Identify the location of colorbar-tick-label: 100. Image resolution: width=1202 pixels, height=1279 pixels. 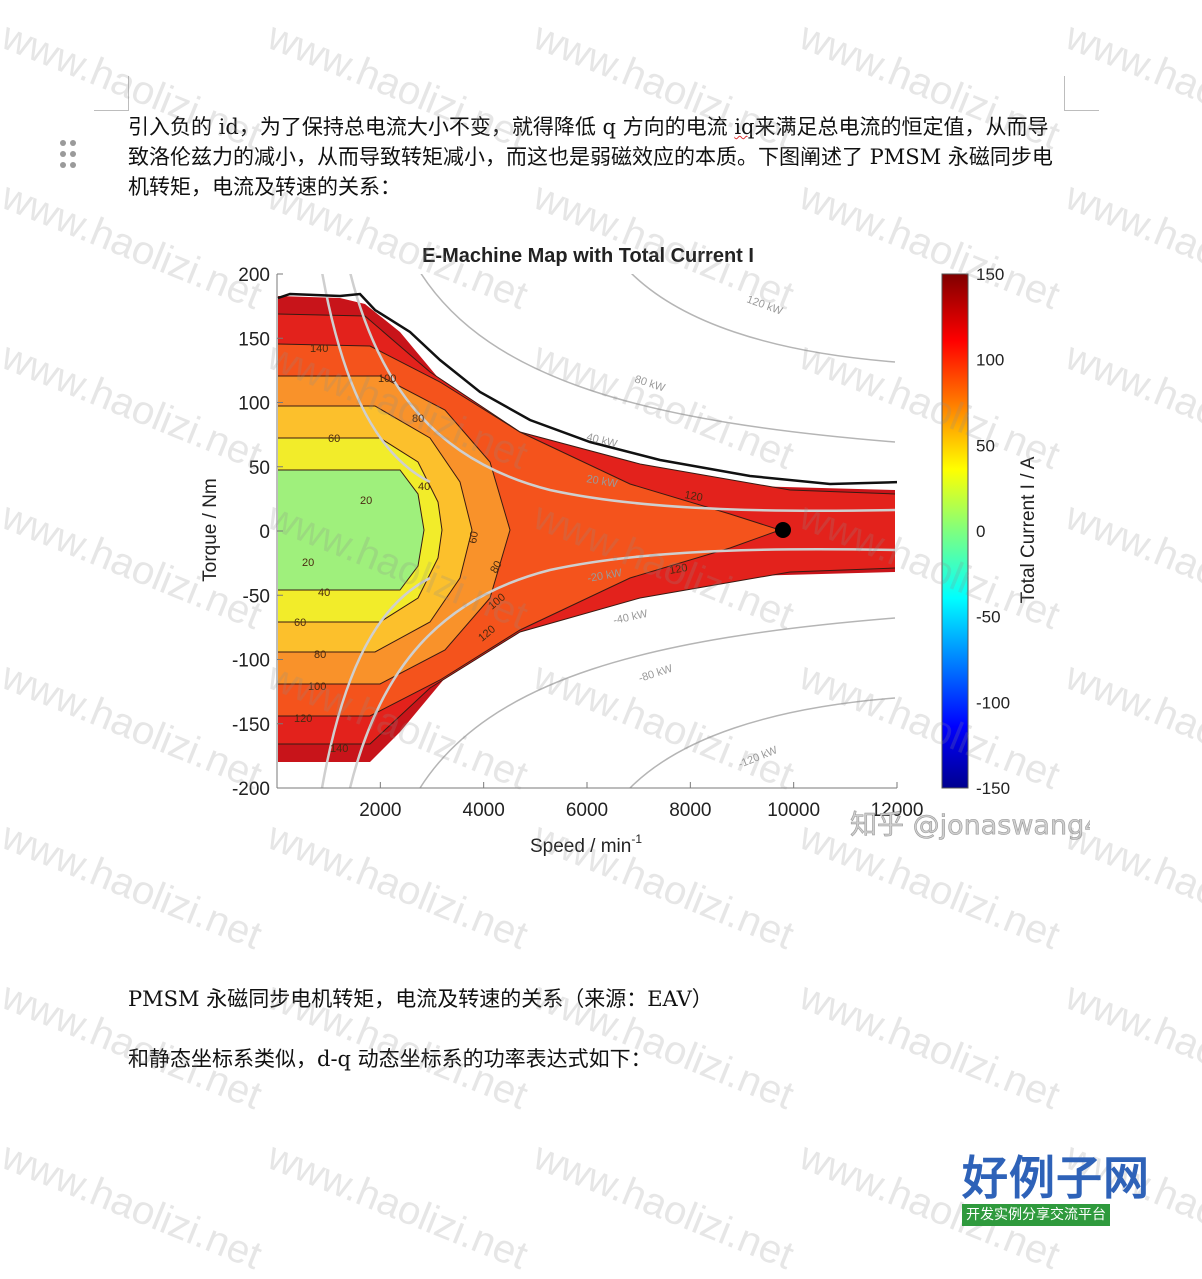
(990, 360).